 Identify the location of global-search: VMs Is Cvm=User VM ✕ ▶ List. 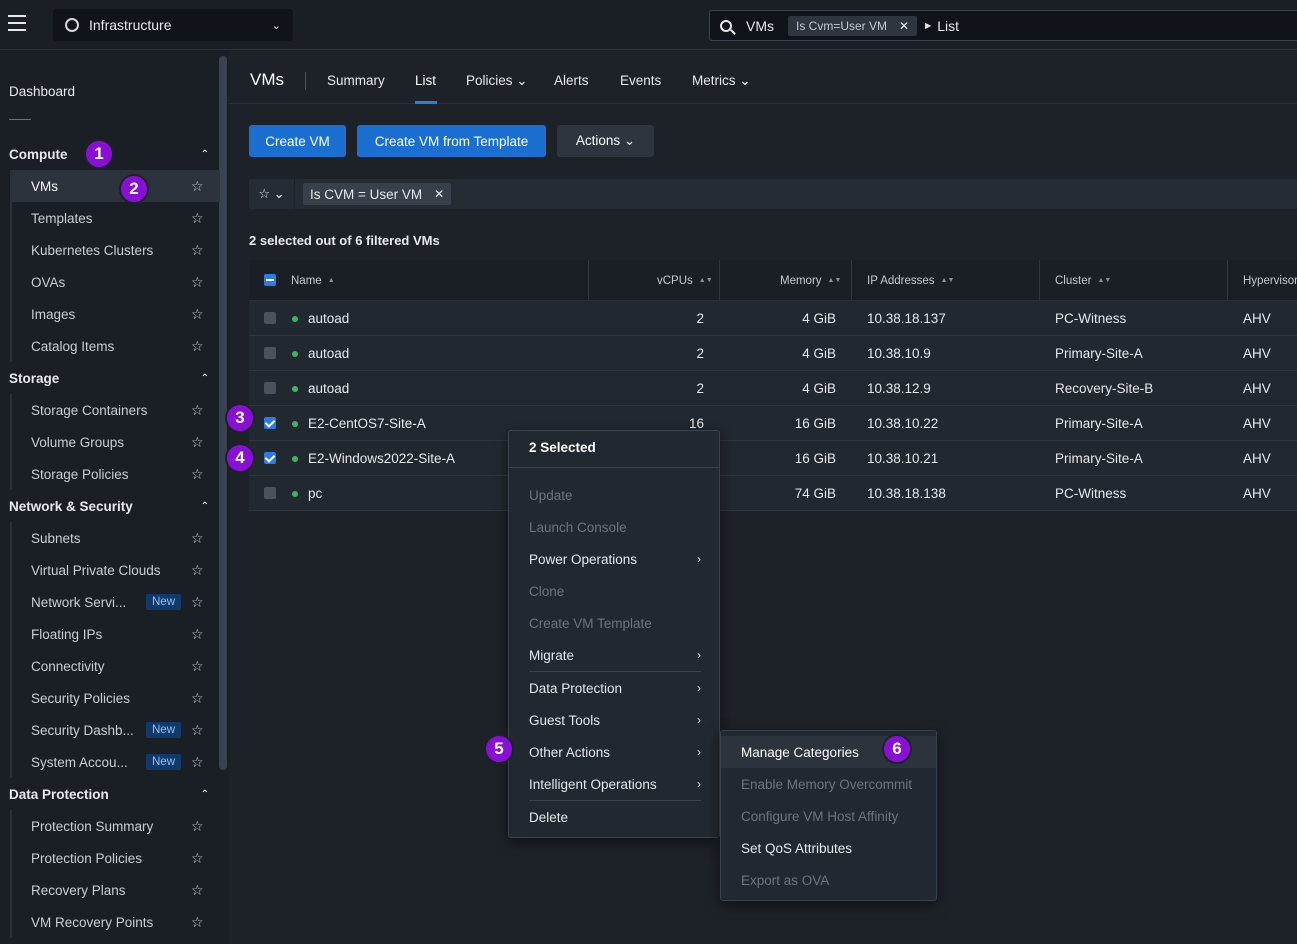
(1003, 25).